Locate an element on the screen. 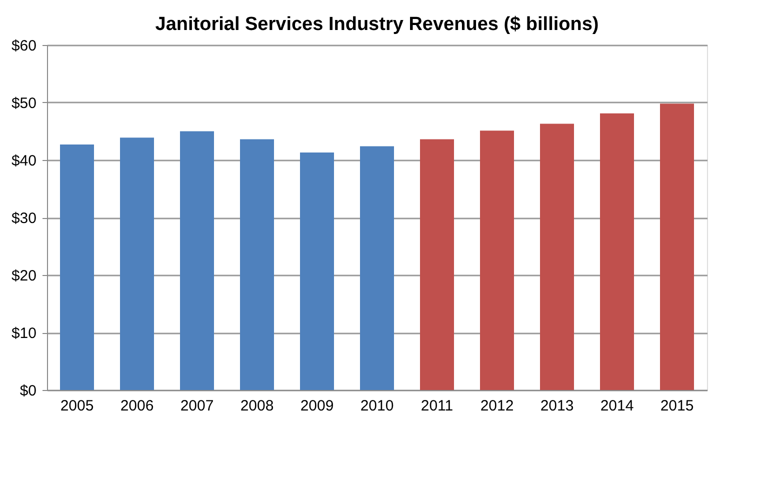 Image resolution: width=757 pixels, height=481 pixels. y-tick-label: $60 is located at coordinates (23, 46).